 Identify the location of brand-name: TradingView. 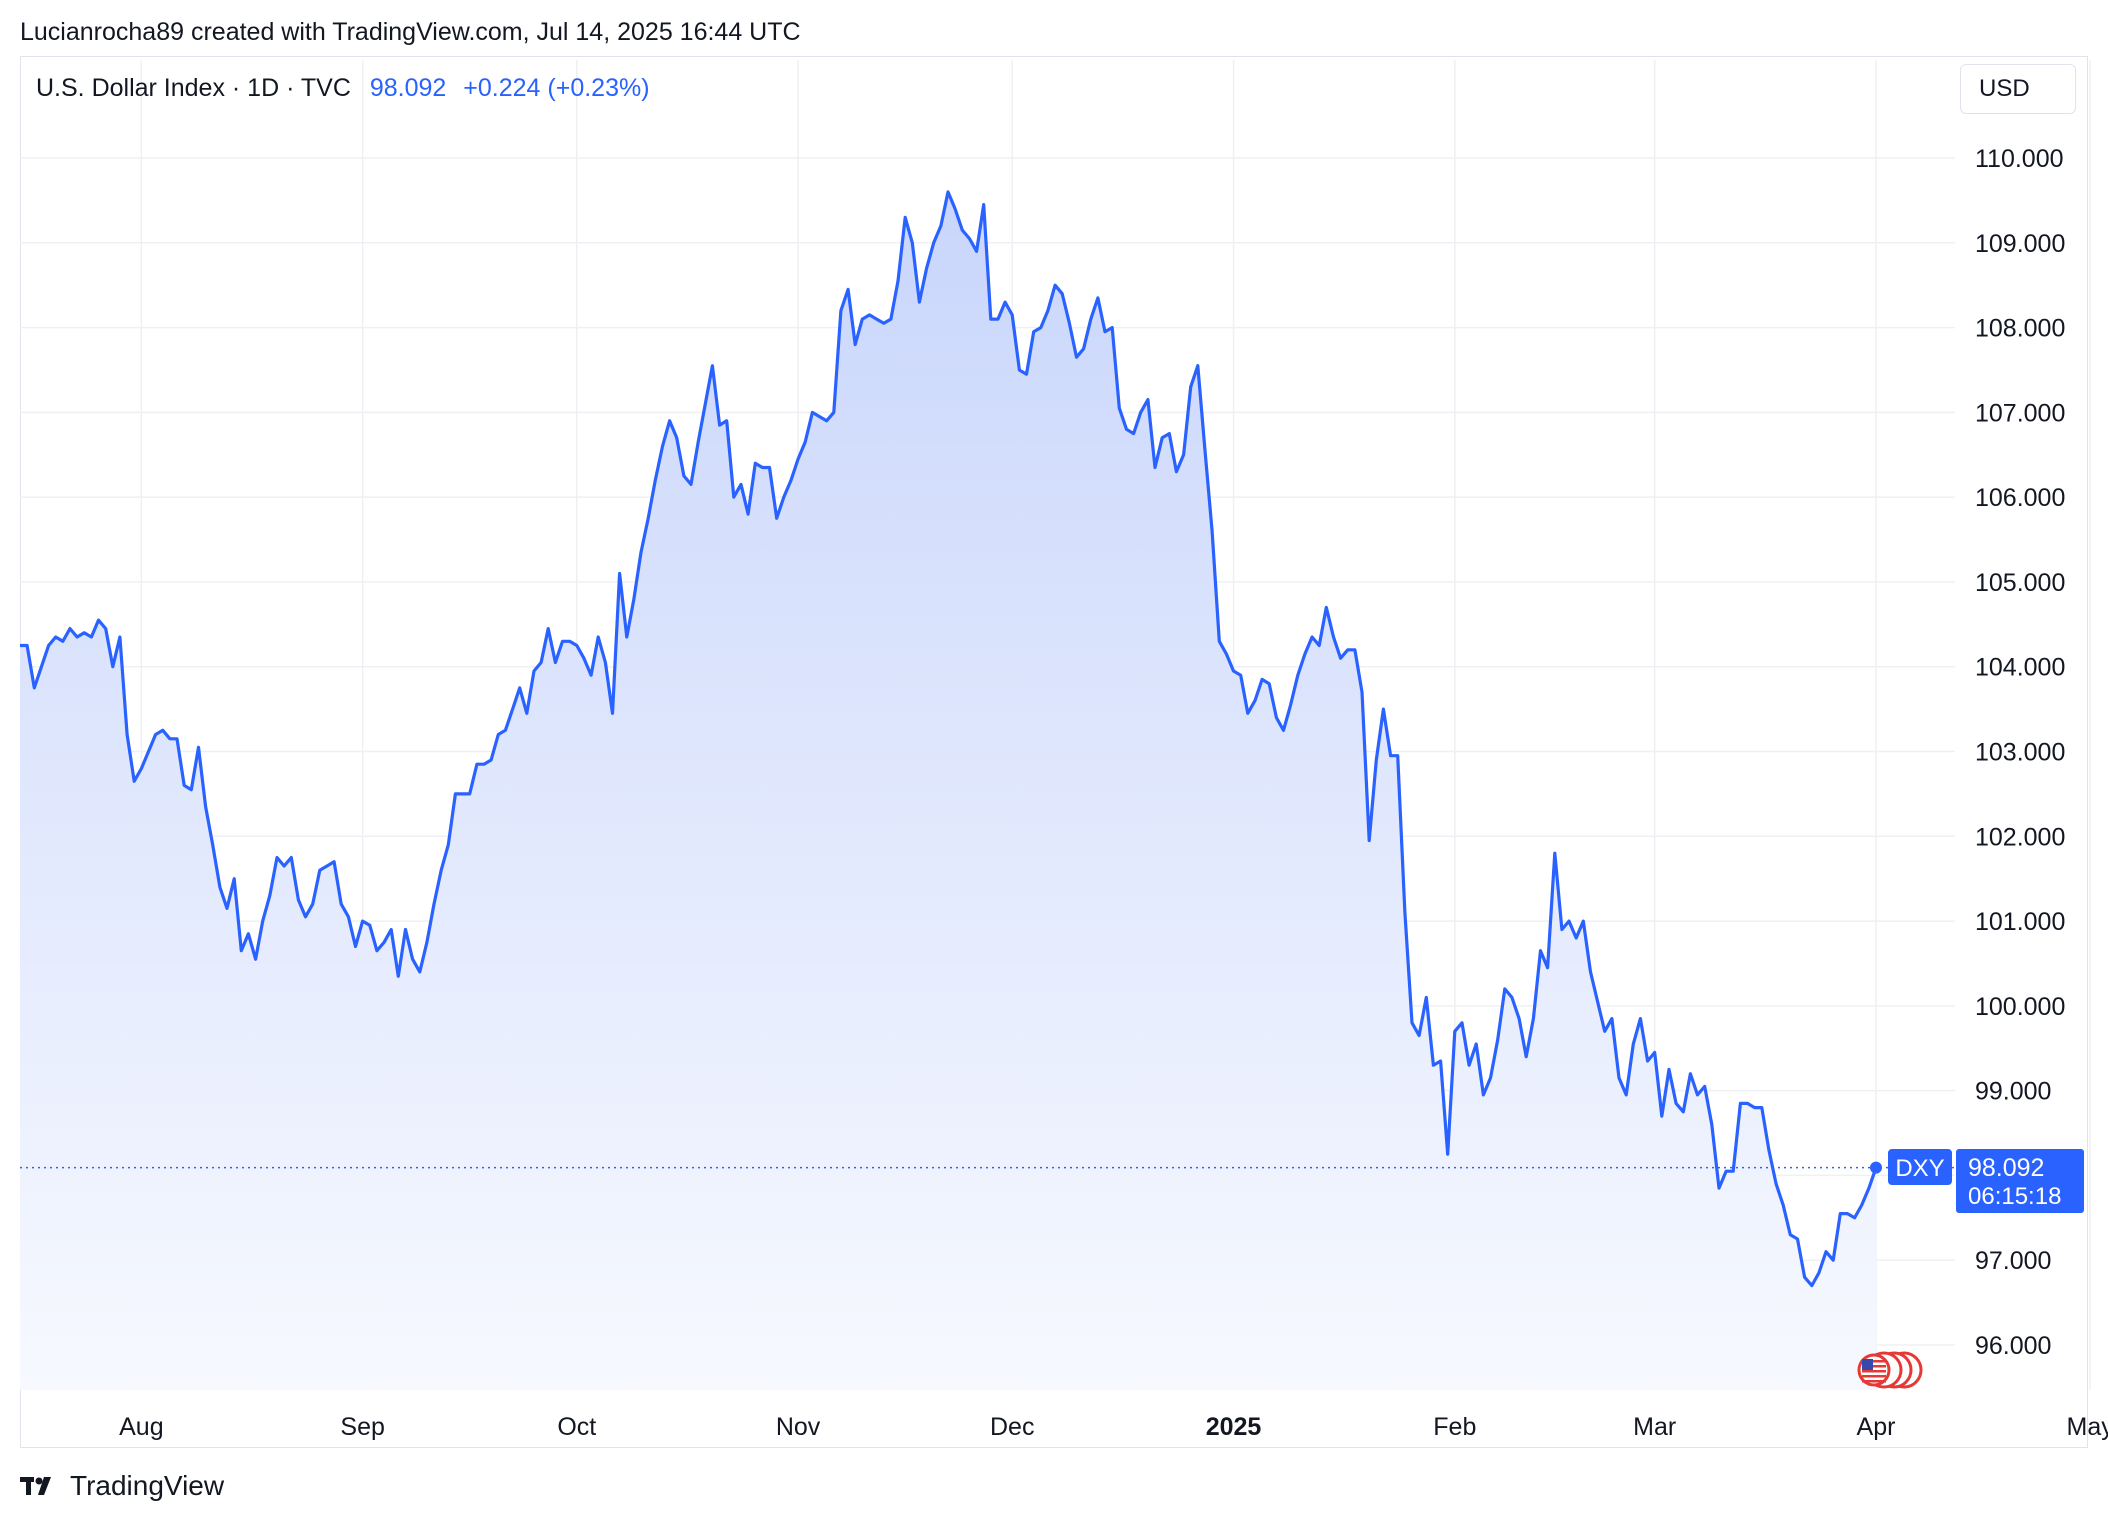
(147, 1485).